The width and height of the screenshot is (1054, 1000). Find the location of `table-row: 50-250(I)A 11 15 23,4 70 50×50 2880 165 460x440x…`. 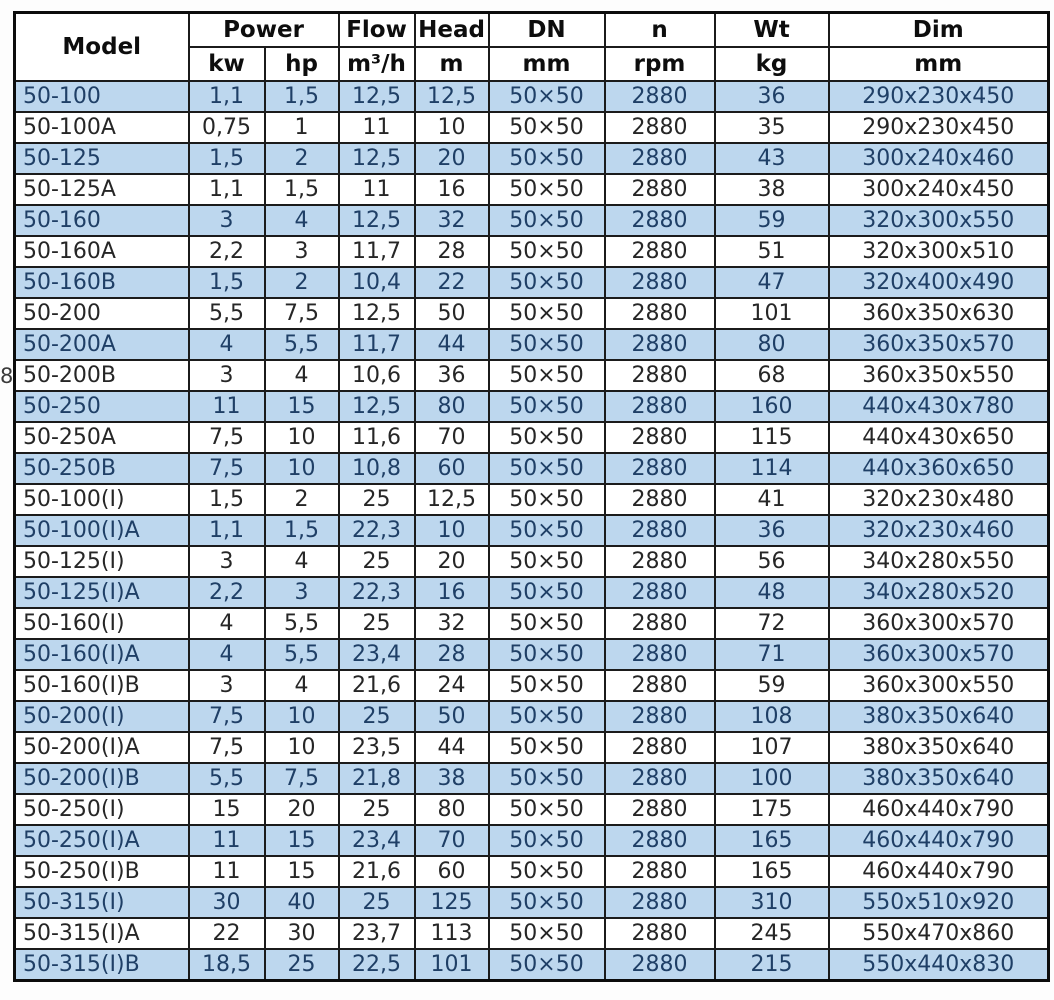

table-row: 50-250(I)A 11 15 23,4 70 50×50 2880 165 460x440x… is located at coordinates (531, 840).